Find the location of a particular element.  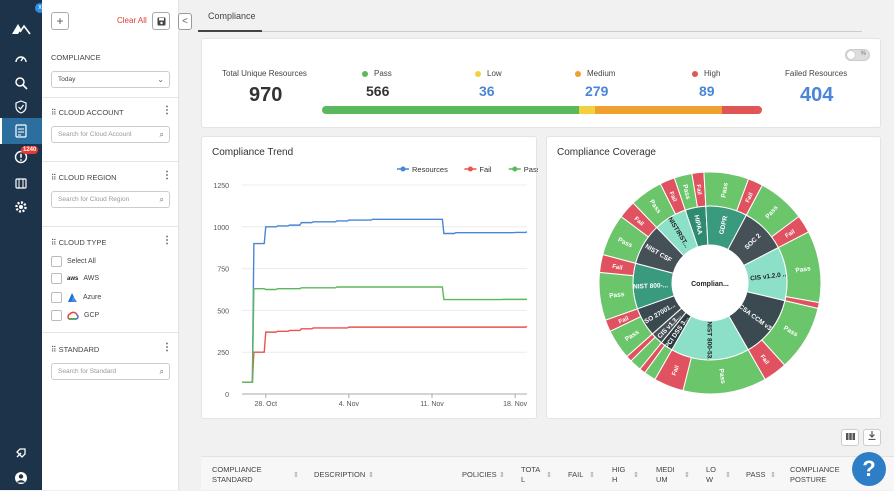

cloud-account-menu-icon: ⋮ is located at coordinates (167, 110).